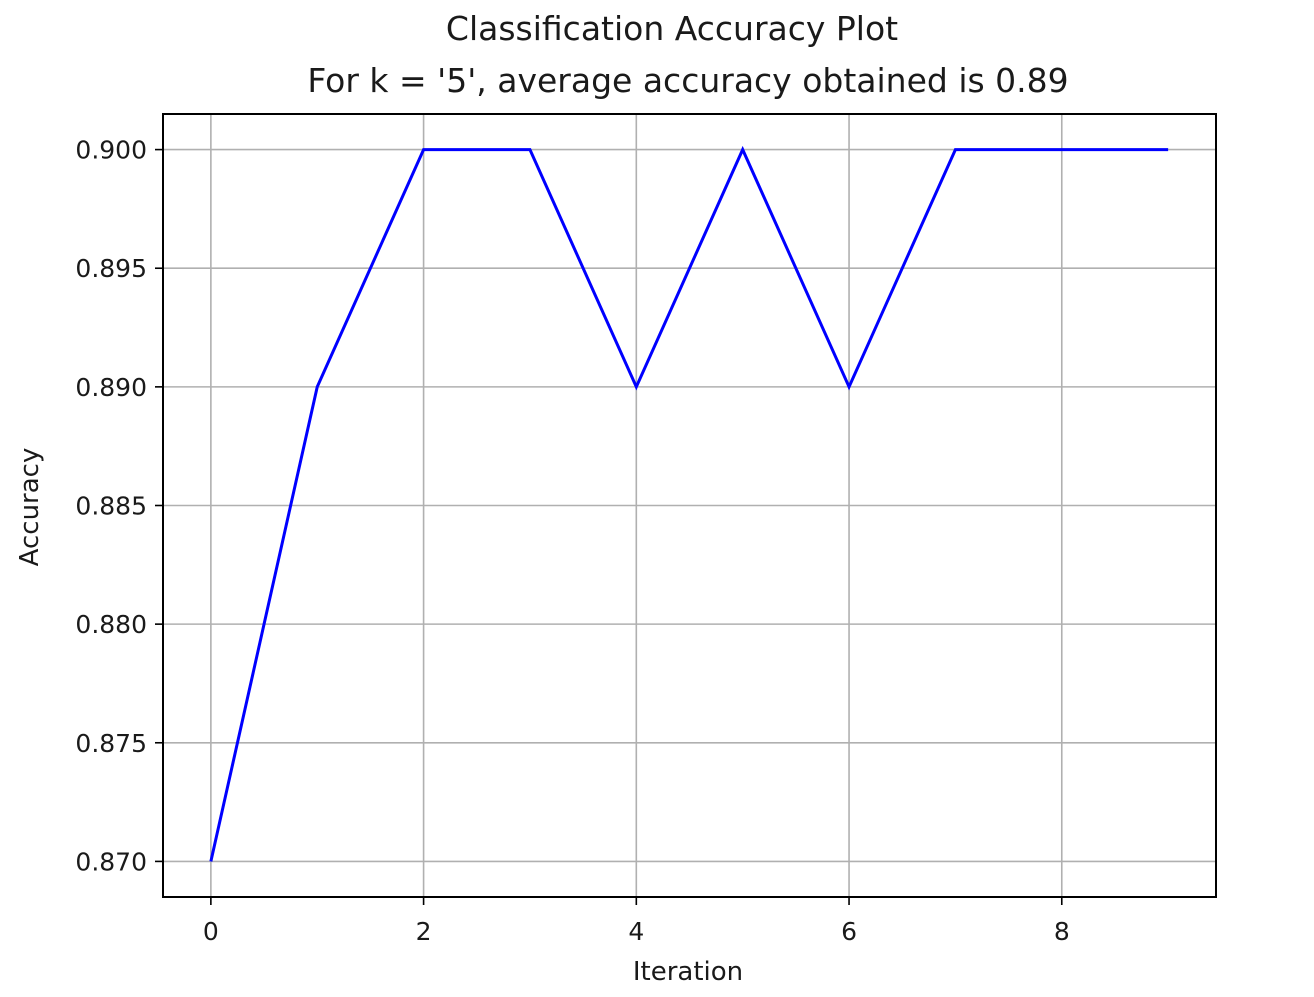  What do you see at coordinates (111, 506) in the screenshot?
I see `y-tick-label: 0.885` at bounding box center [111, 506].